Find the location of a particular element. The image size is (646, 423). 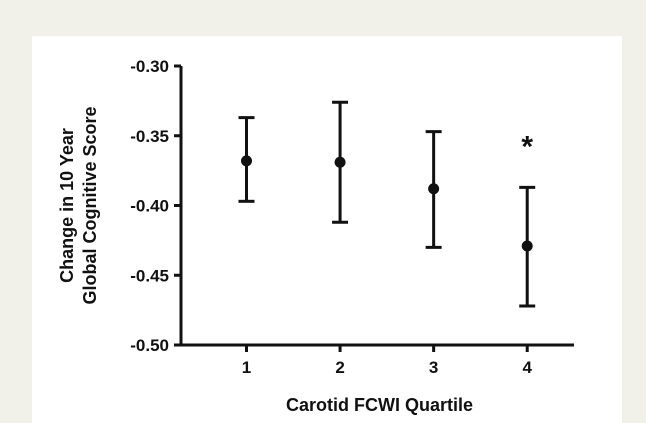

y-axis-label-line: Global Cognitive Score is located at coordinates (90, 205).